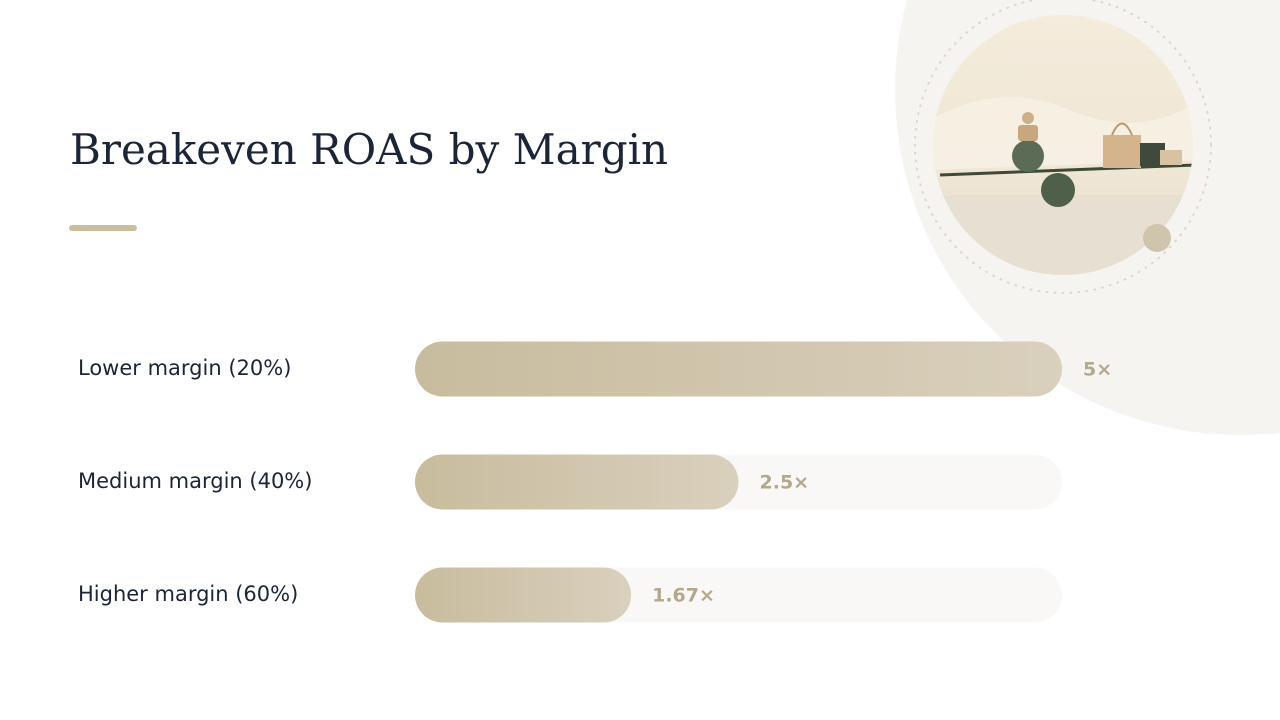 This screenshot has height=720, width=1280. Describe the element at coordinates (369, 149) in the screenshot. I see `chart-title: Breakeven ROAS by Margin` at that location.